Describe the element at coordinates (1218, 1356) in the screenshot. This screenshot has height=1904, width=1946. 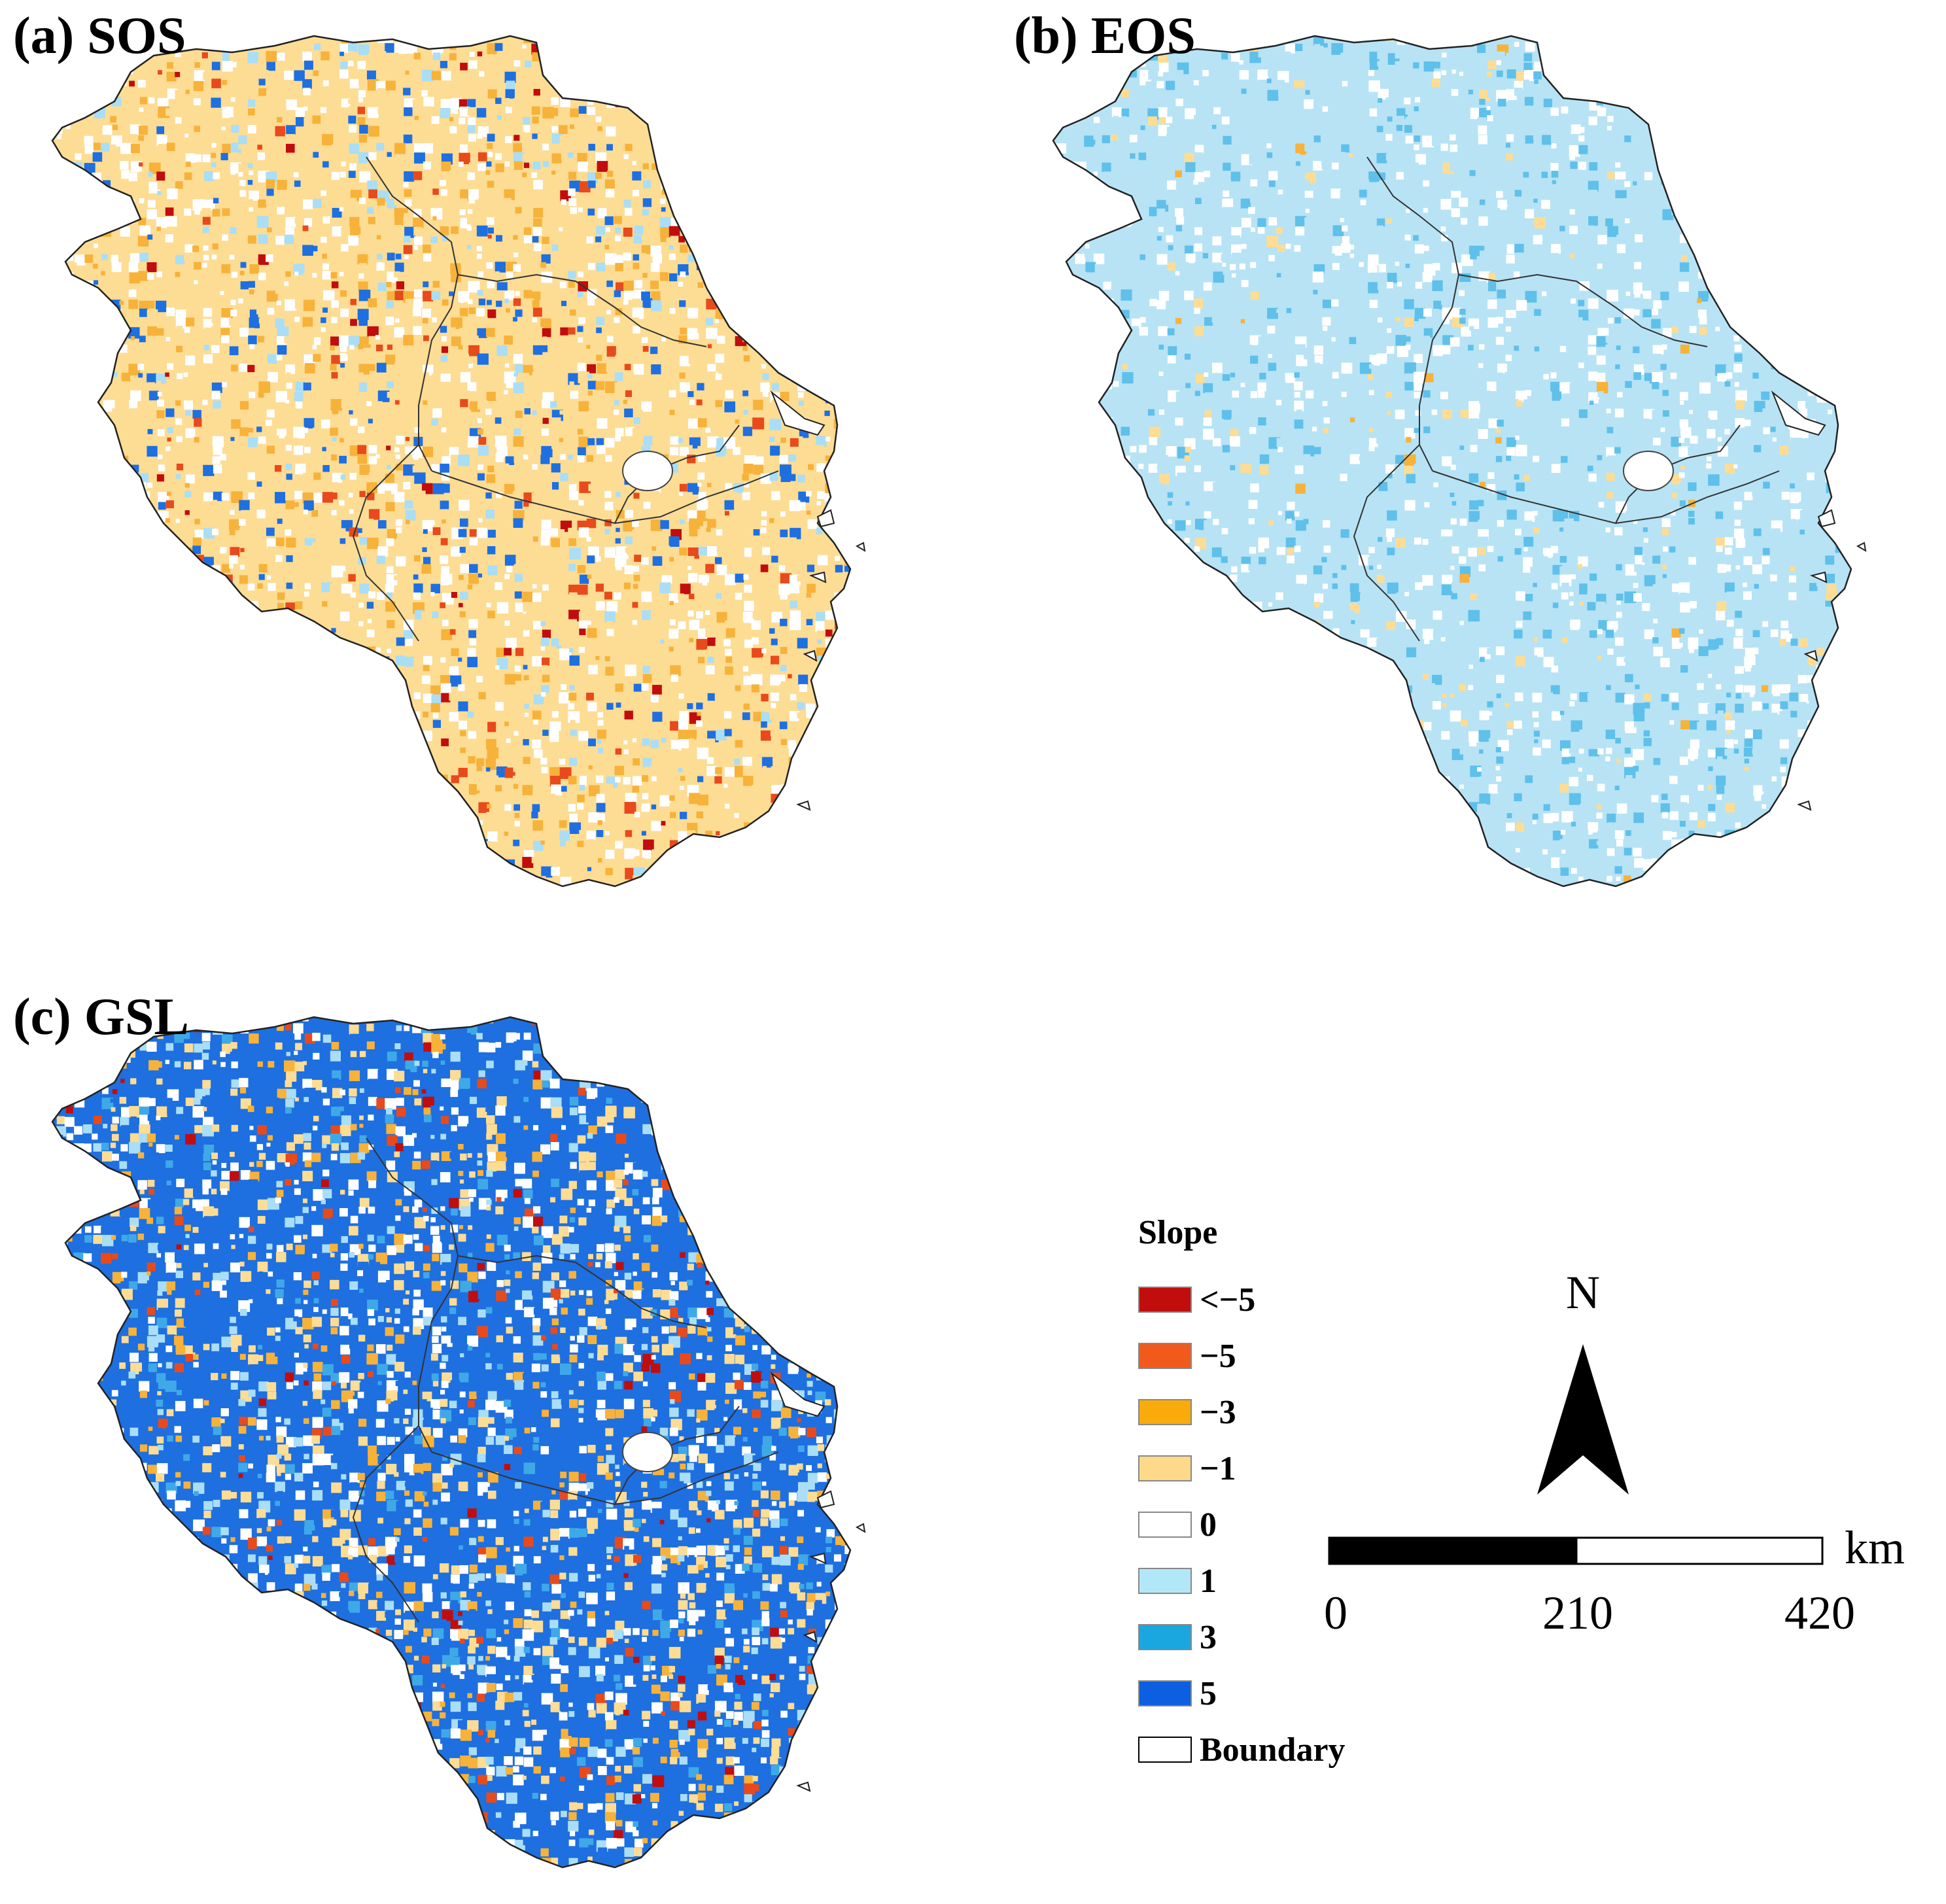
I see `legend-label: −5` at that location.